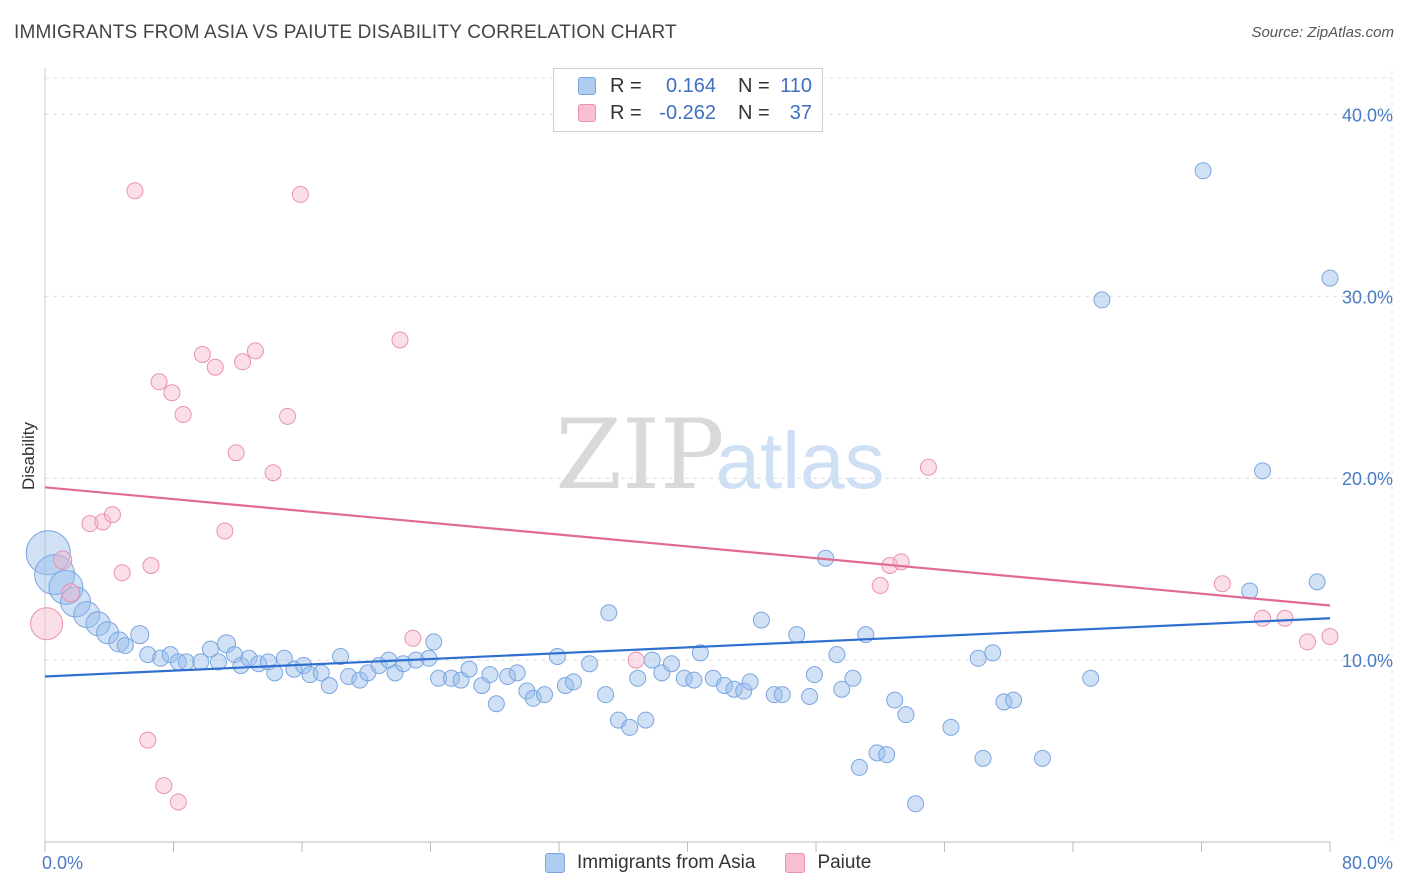  Describe the element at coordinates (626, 112) in the screenshot. I see `legend-r-label: R =` at that location.